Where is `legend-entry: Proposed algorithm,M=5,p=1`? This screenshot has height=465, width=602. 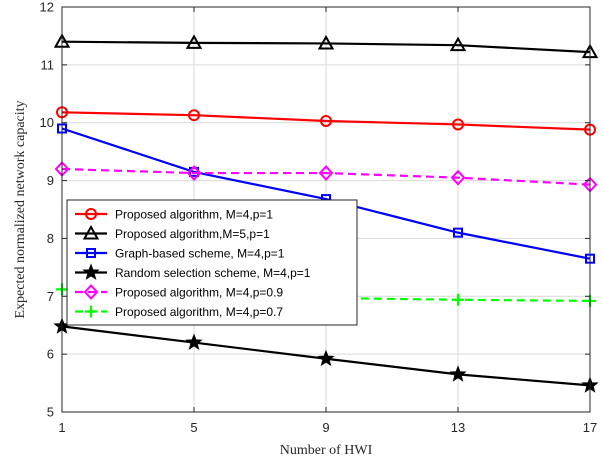 legend-entry: Proposed algorithm,M=5,p=1 is located at coordinates (172, 232).